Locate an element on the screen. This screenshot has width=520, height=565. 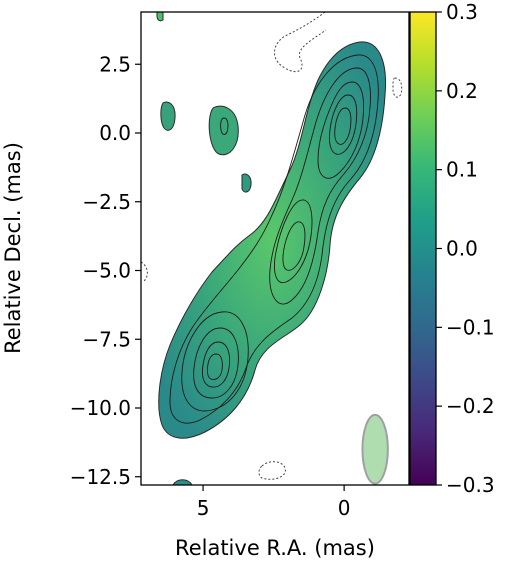
y-tick-label: −5.0 is located at coordinates (106, 271).